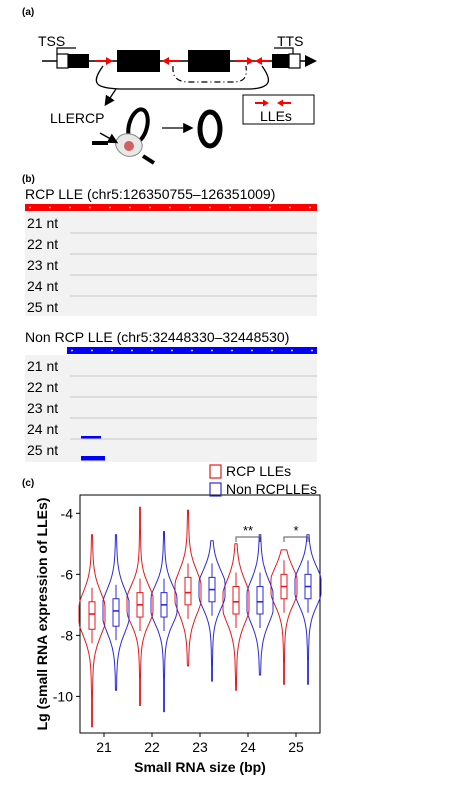 The image size is (471, 791). I want to click on panel-c-label: (c), so click(28, 483).